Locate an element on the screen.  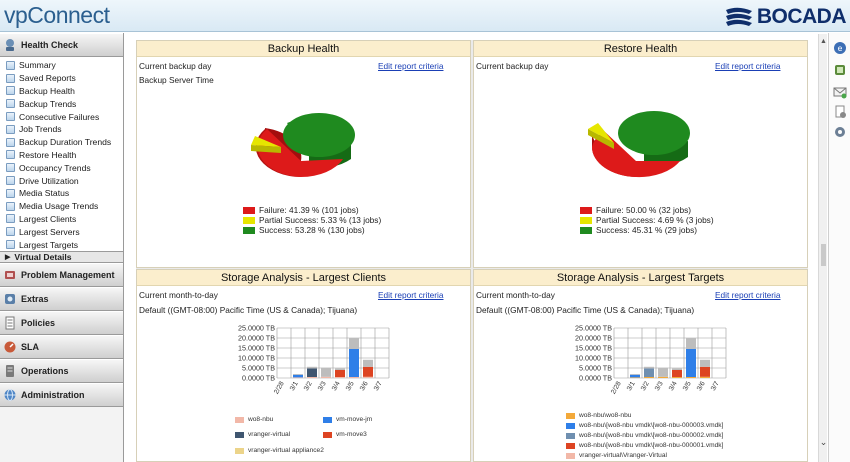
legend-label: wo8-nbu is located at coordinates (261, 419).